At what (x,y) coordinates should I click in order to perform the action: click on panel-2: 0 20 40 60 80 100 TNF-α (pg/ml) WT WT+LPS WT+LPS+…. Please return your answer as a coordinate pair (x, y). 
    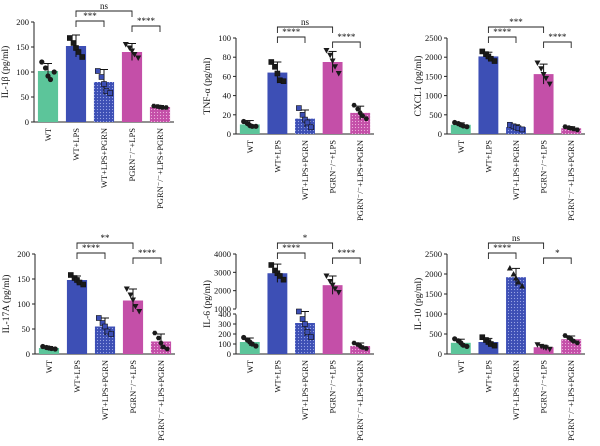
    Looking at the image, I should click on (288, 119).